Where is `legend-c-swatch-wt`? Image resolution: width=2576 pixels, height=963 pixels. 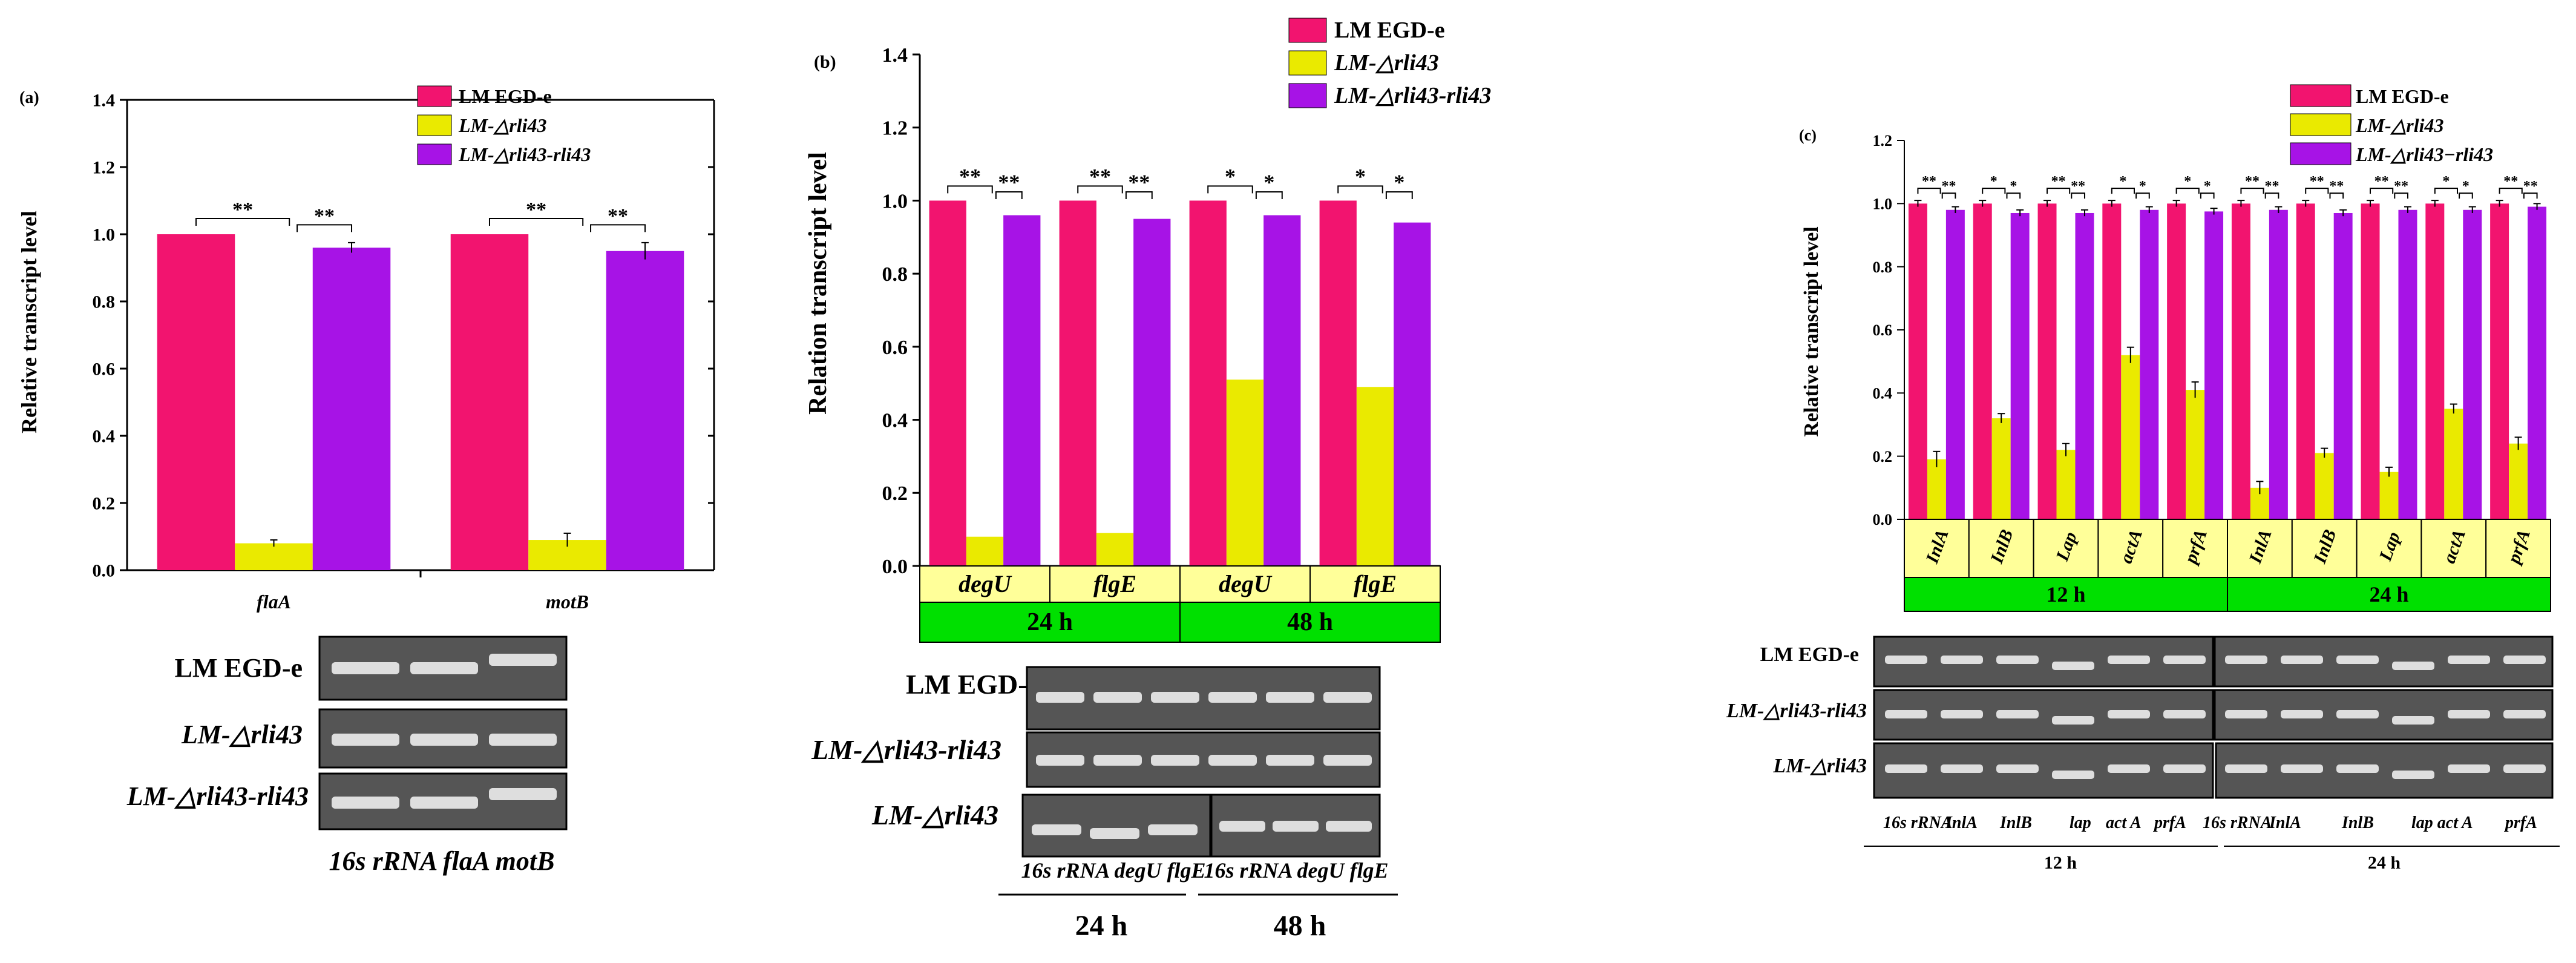
legend-c-swatch-wt is located at coordinates (2321, 95).